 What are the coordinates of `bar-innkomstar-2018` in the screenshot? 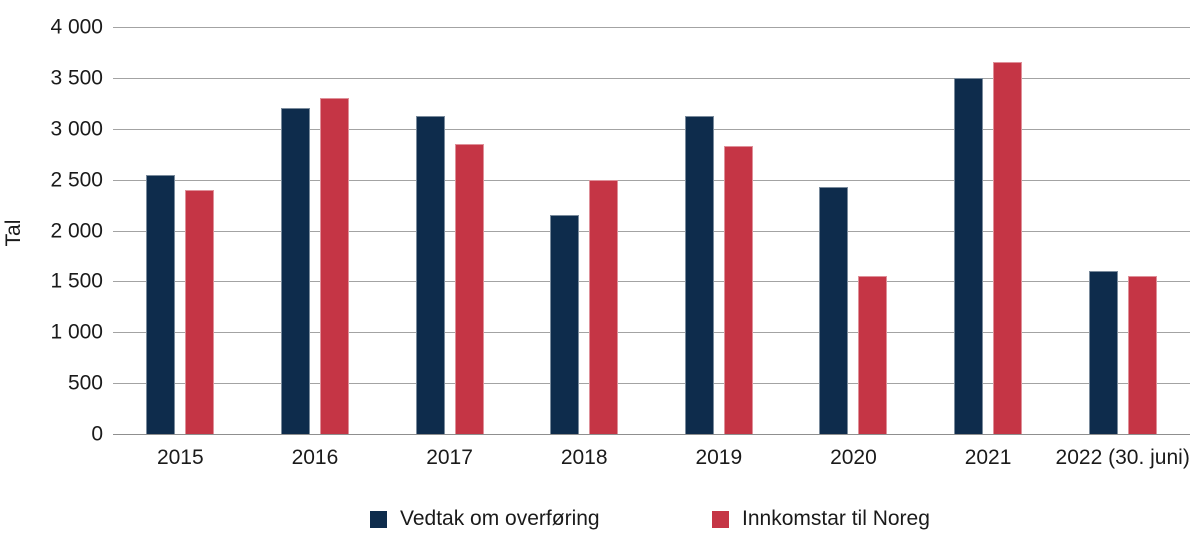 It's located at (604, 306).